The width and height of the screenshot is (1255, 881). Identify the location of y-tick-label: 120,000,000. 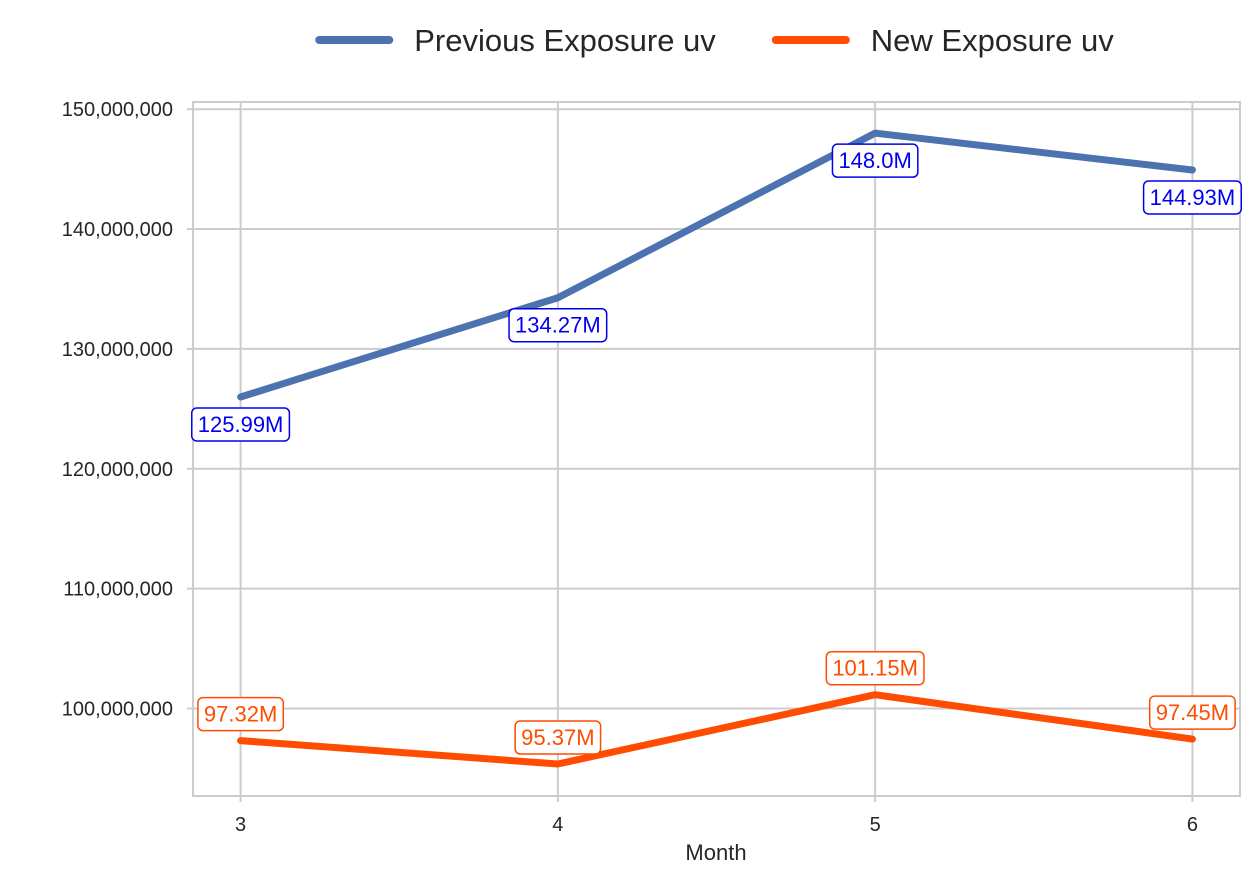
(117, 470).